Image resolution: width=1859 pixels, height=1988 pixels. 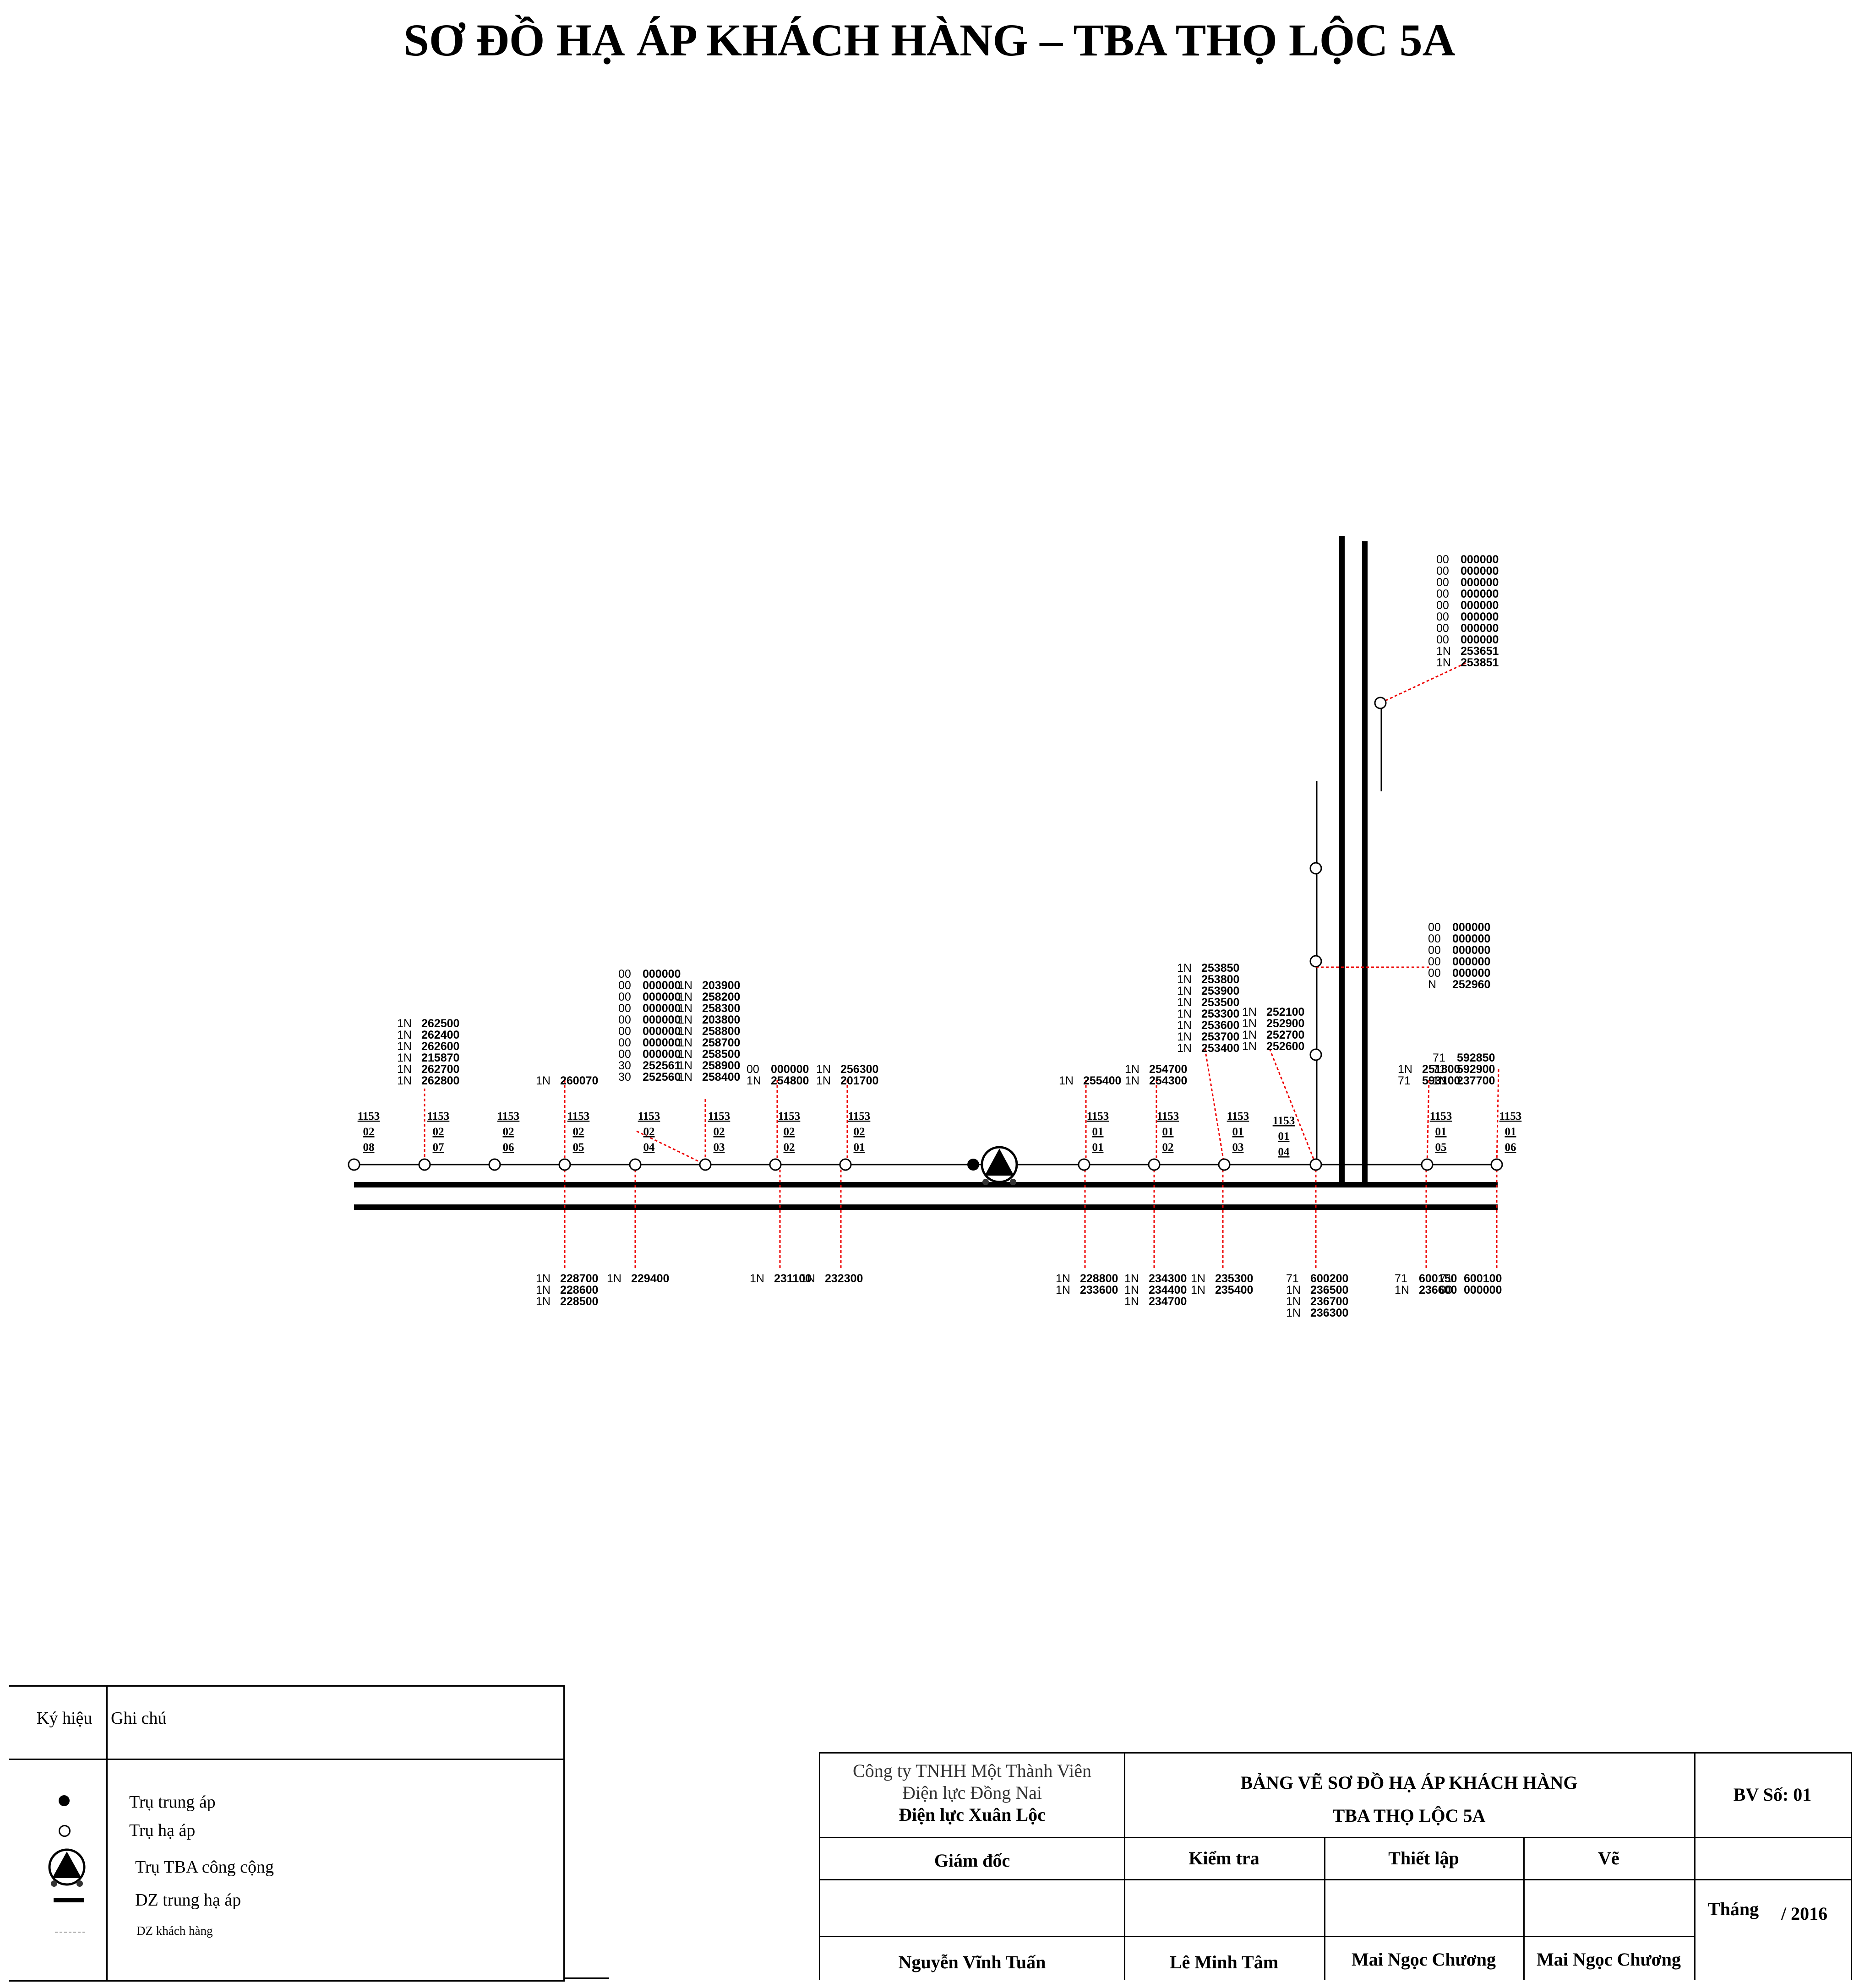 What do you see at coordinates (65, 1718) in the screenshot?
I see `legend-header-symbol: Ký hiệu` at bounding box center [65, 1718].